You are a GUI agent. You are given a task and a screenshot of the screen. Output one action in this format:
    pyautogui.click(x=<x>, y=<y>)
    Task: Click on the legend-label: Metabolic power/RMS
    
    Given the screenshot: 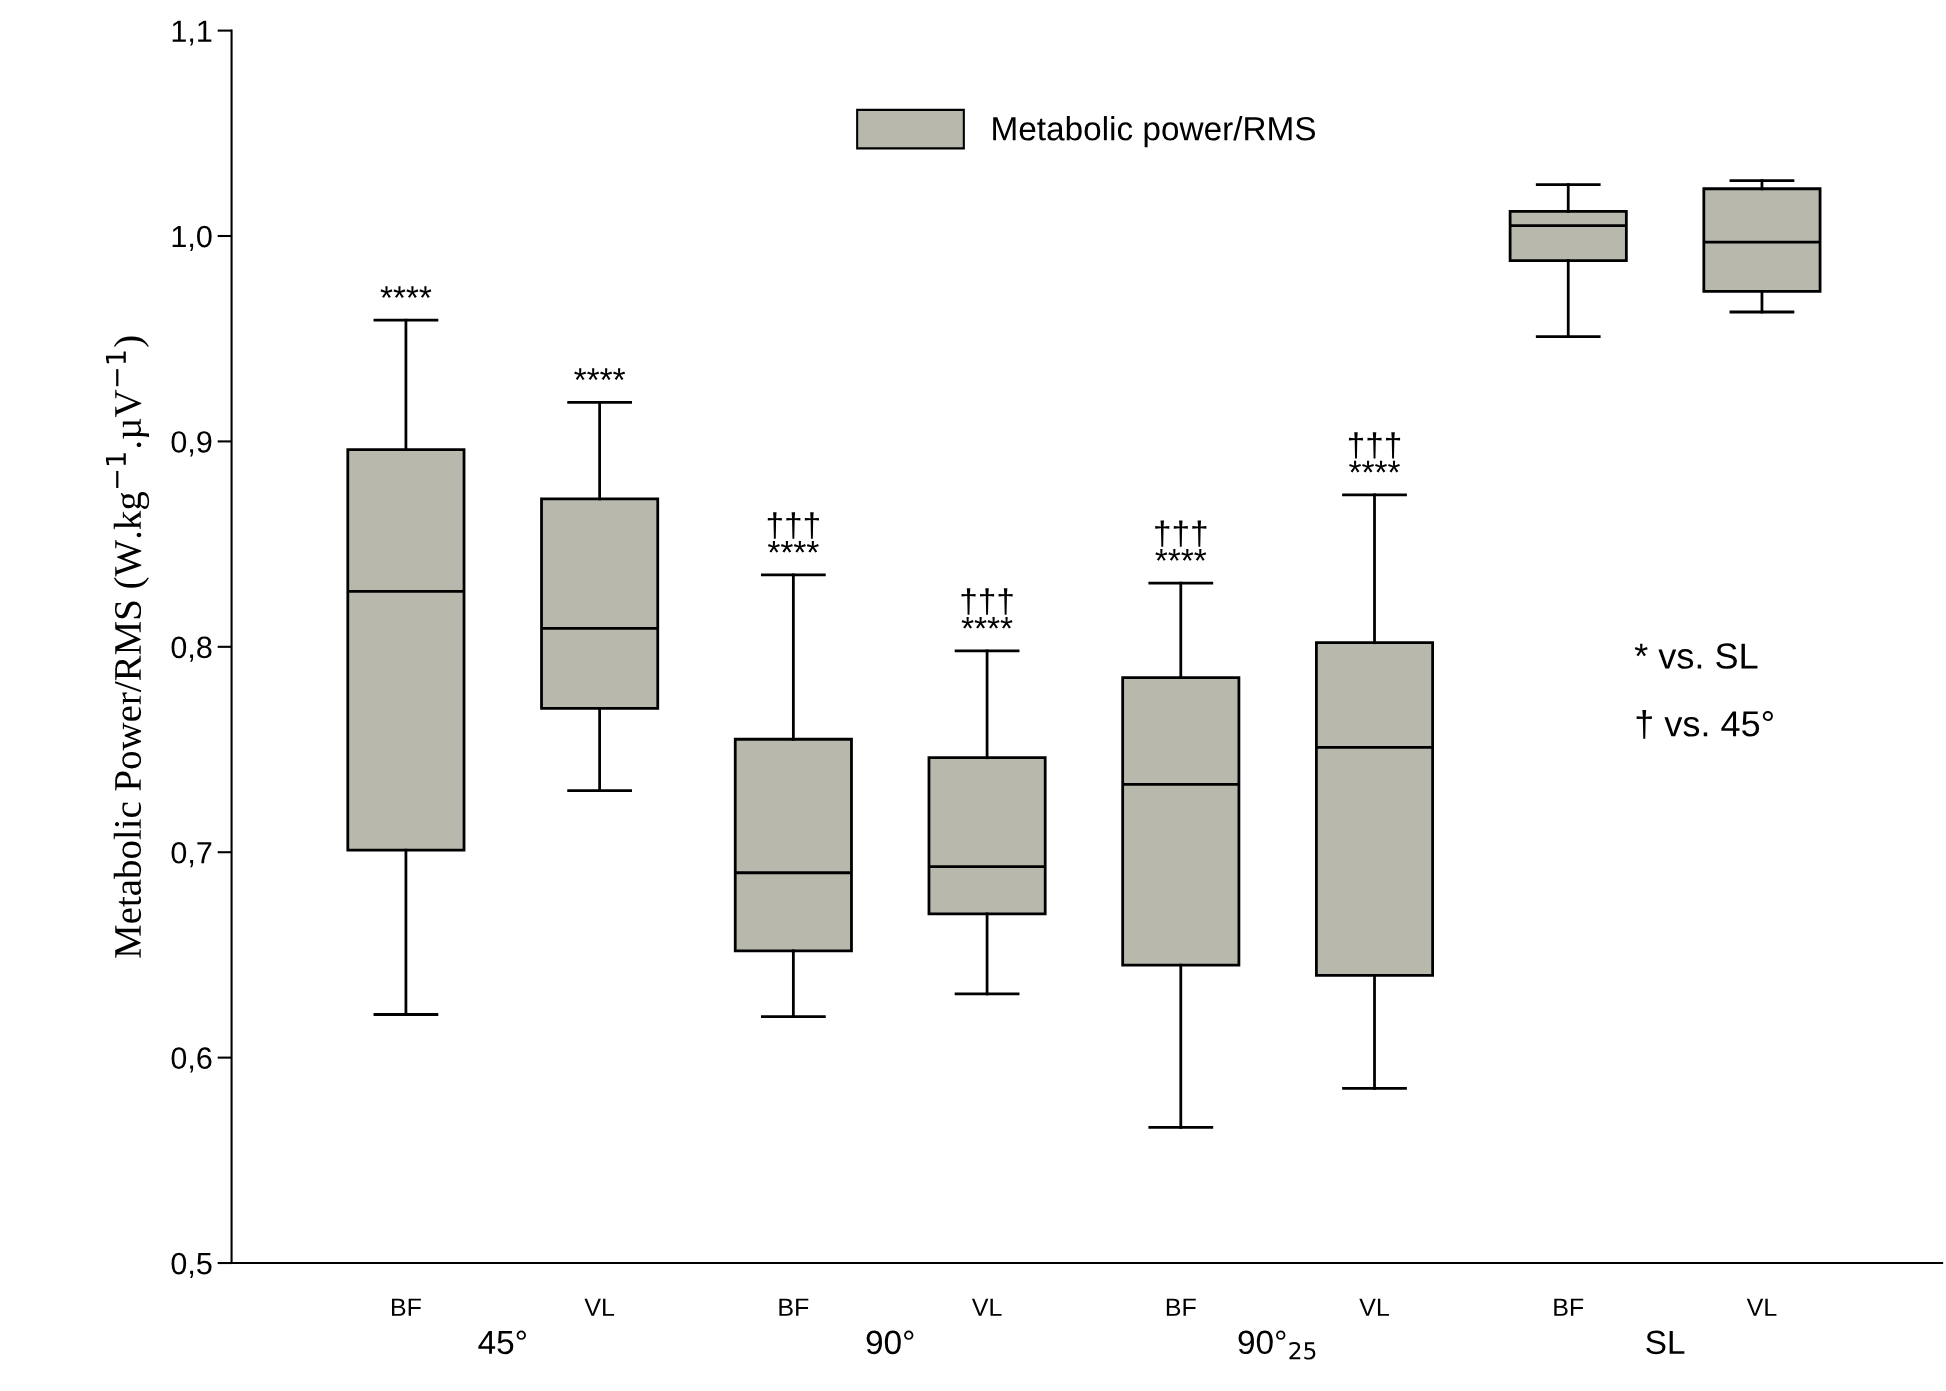 What is the action you would take?
    pyautogui.click(x=1154, y=132)
    